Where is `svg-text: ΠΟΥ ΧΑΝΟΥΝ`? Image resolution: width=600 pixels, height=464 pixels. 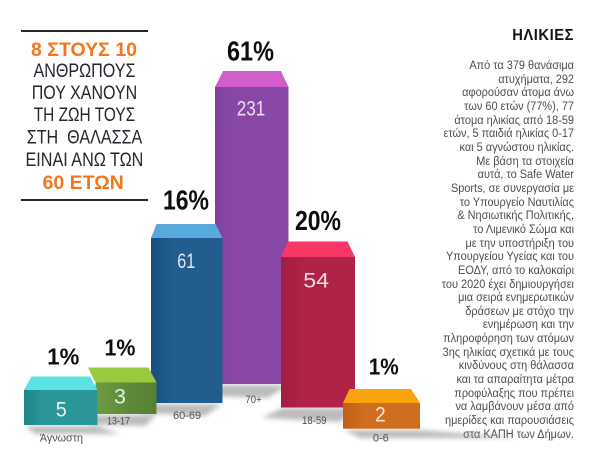 svg-text: ΠΟΥ ΧΑΝΟΥΝ is located at coordinates (84, 93).